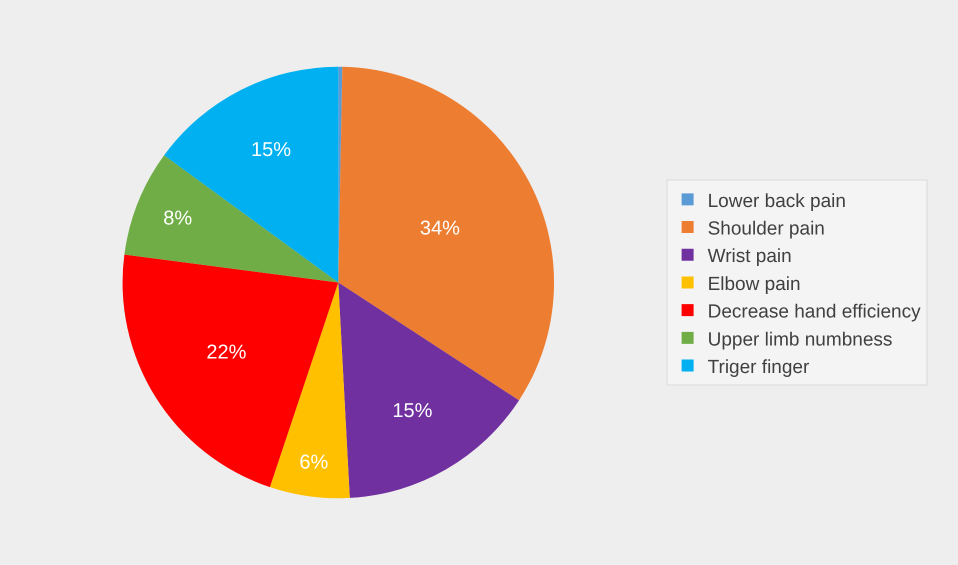 Image resolution: width=958 pixels, height=565 pixels. What do you see at coordinates (226, 352) in the screenshot?
I see `data-label: 22%` at bounding box center [226, 352].